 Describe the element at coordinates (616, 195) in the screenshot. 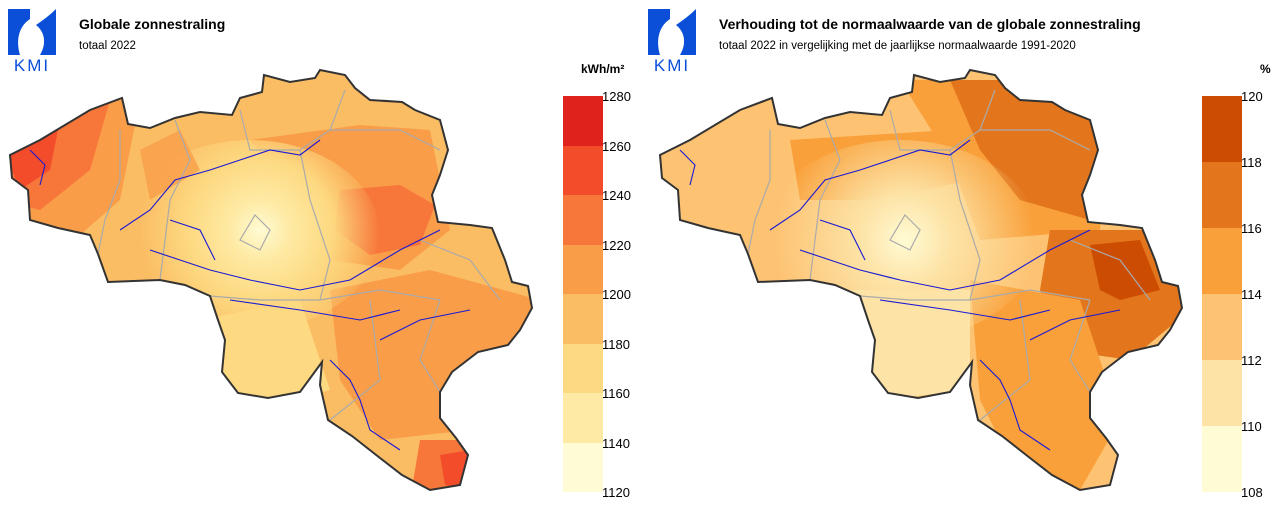

I see `legend-tick-label: 1240` at that location.